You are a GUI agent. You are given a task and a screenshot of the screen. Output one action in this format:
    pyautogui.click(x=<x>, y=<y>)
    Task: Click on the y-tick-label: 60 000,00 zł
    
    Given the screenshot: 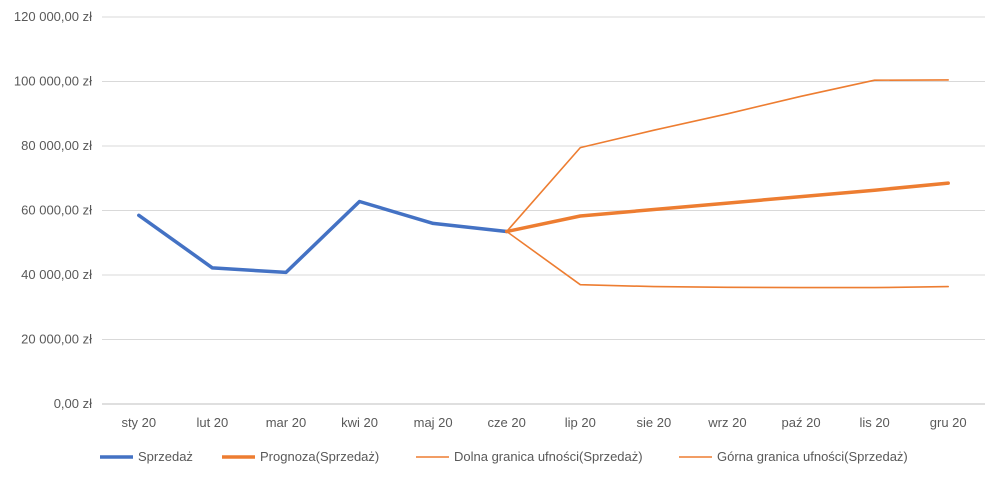 What is the action you would take?
    pyautogui.click(x=56, y=210)
    